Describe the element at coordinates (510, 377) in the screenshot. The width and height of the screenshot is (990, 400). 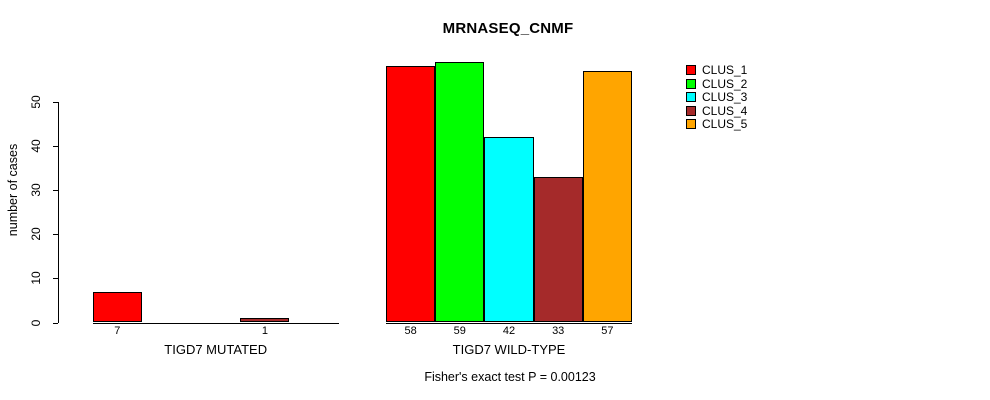
I see `annotation-text: Fisher's exact test P = 0.00123` at that location.